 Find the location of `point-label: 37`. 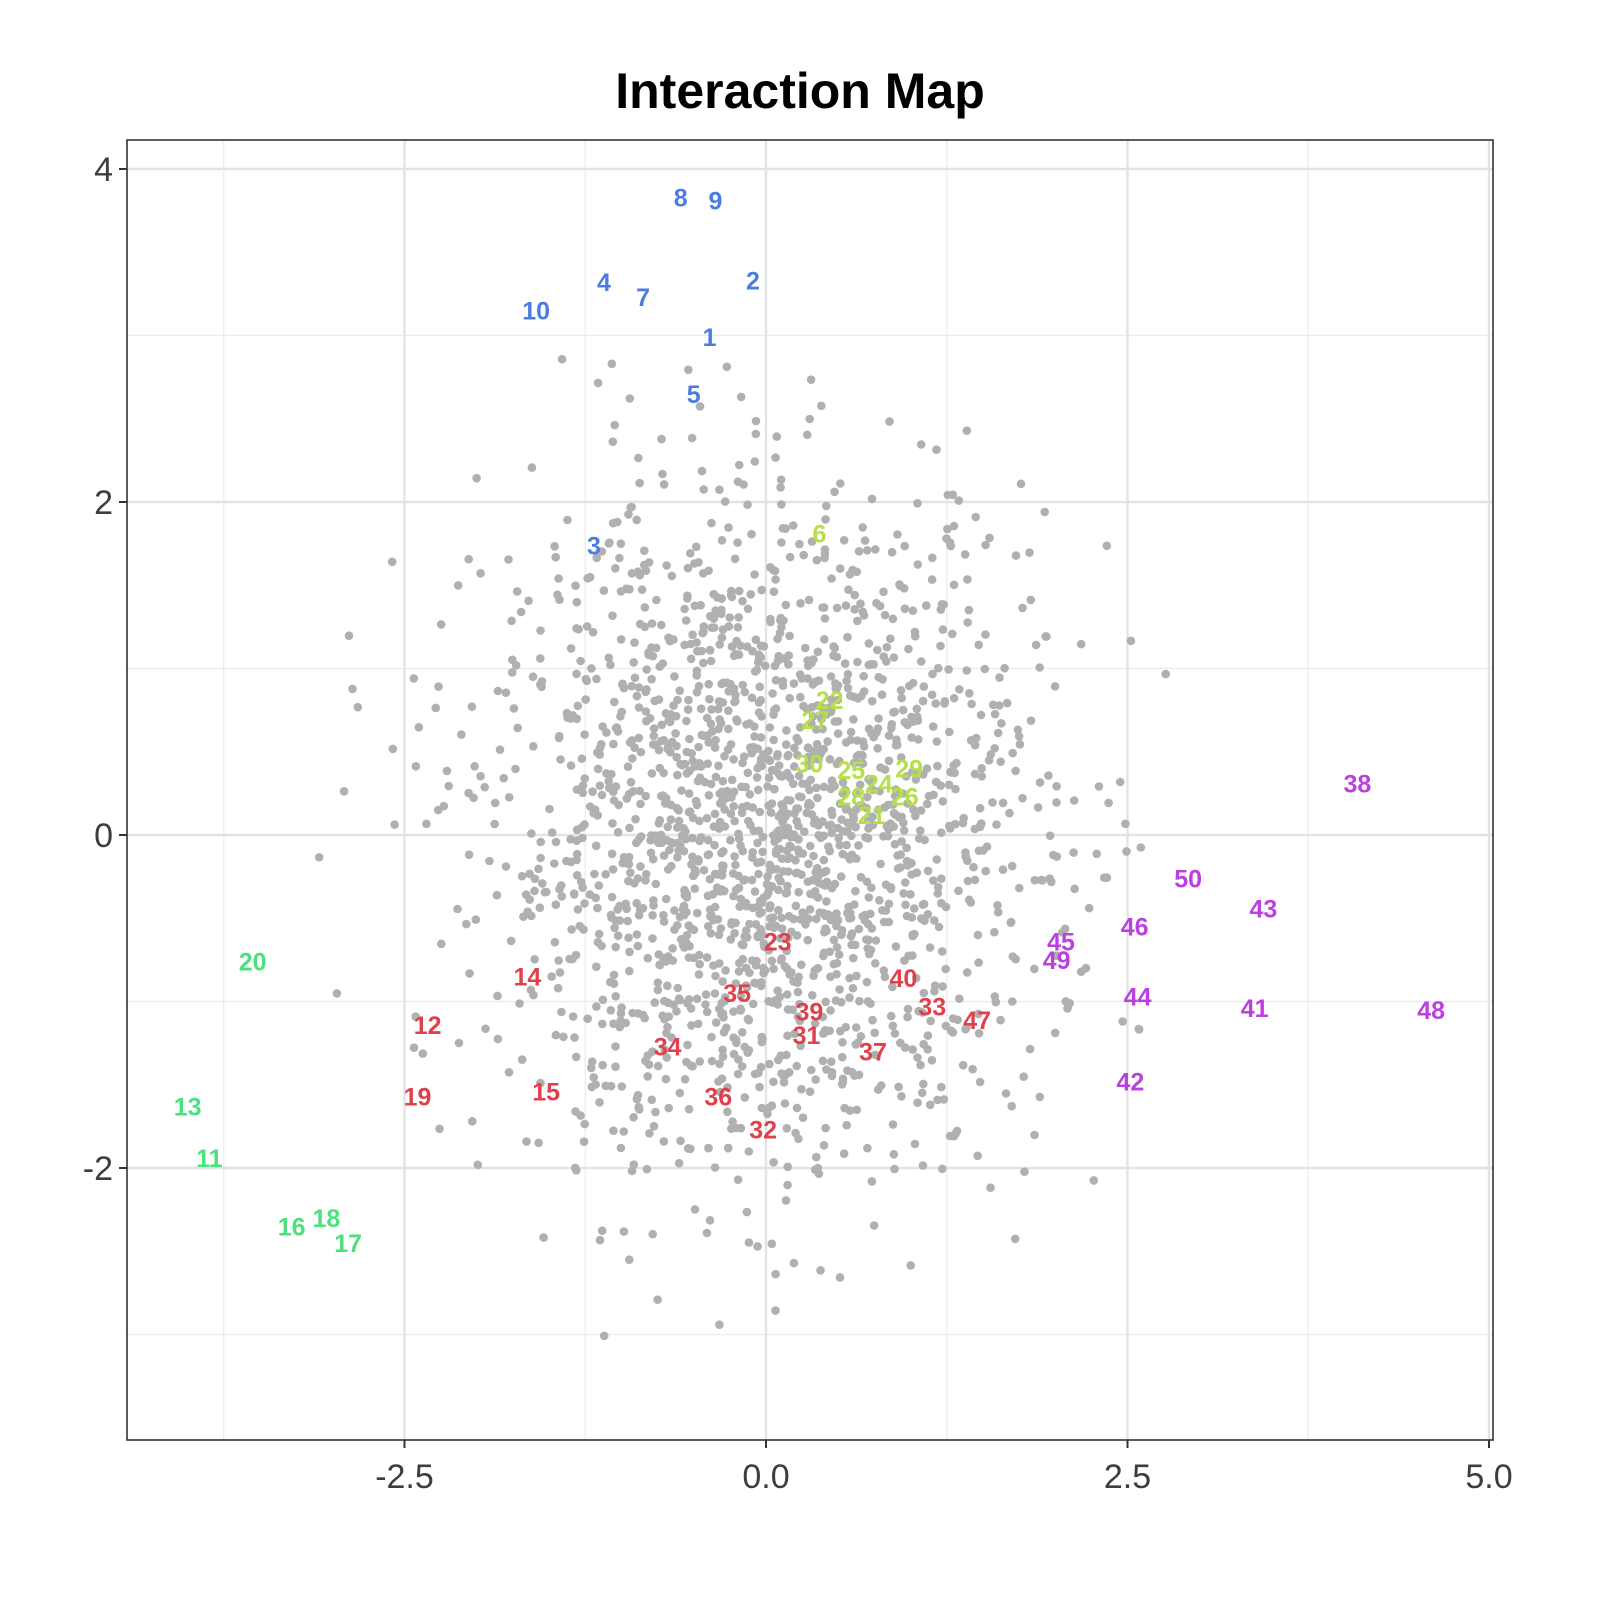

point-label: 37 is located at coordinates (873, 1053).